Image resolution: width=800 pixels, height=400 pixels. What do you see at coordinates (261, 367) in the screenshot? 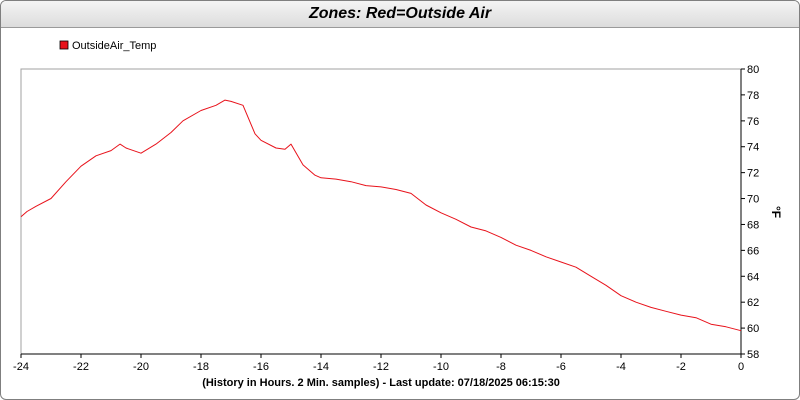
I see `x-tick-label: -16` at bounding box center [261, 367].